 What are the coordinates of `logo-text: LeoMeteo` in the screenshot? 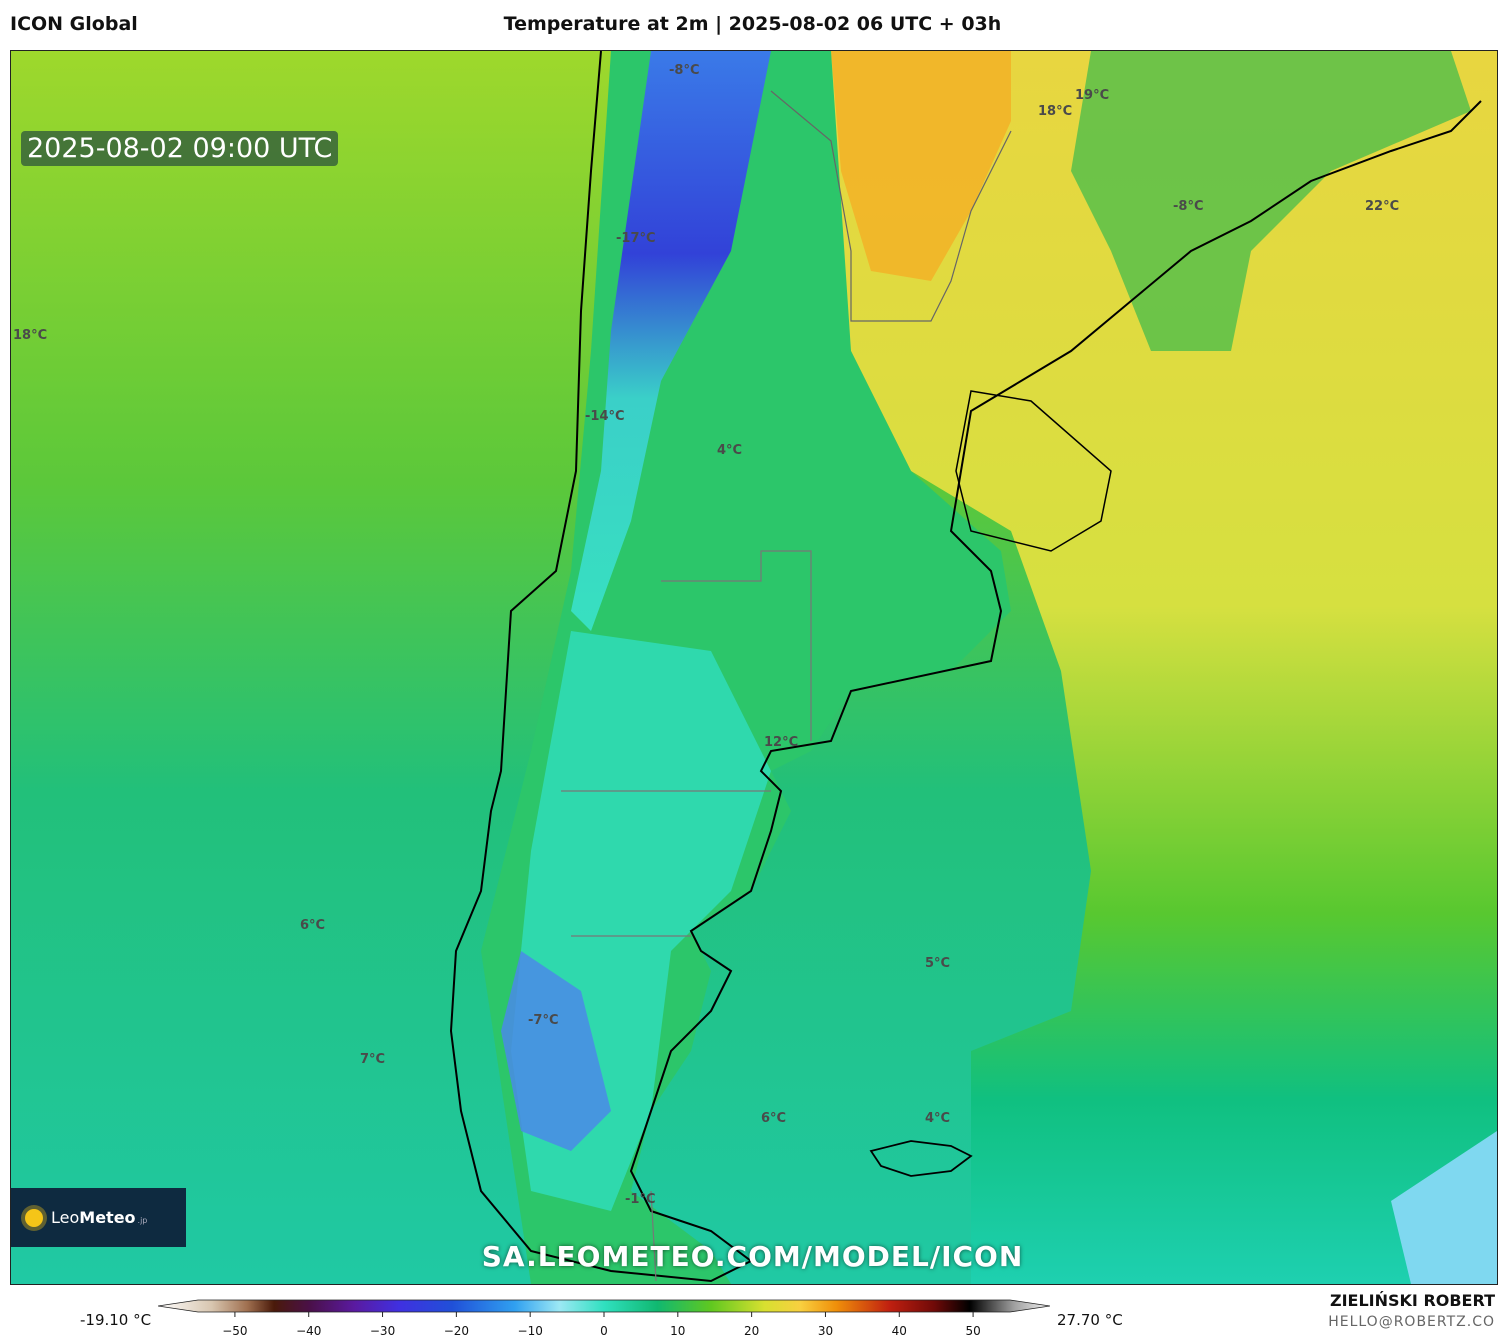 It's located at (93, 1217).